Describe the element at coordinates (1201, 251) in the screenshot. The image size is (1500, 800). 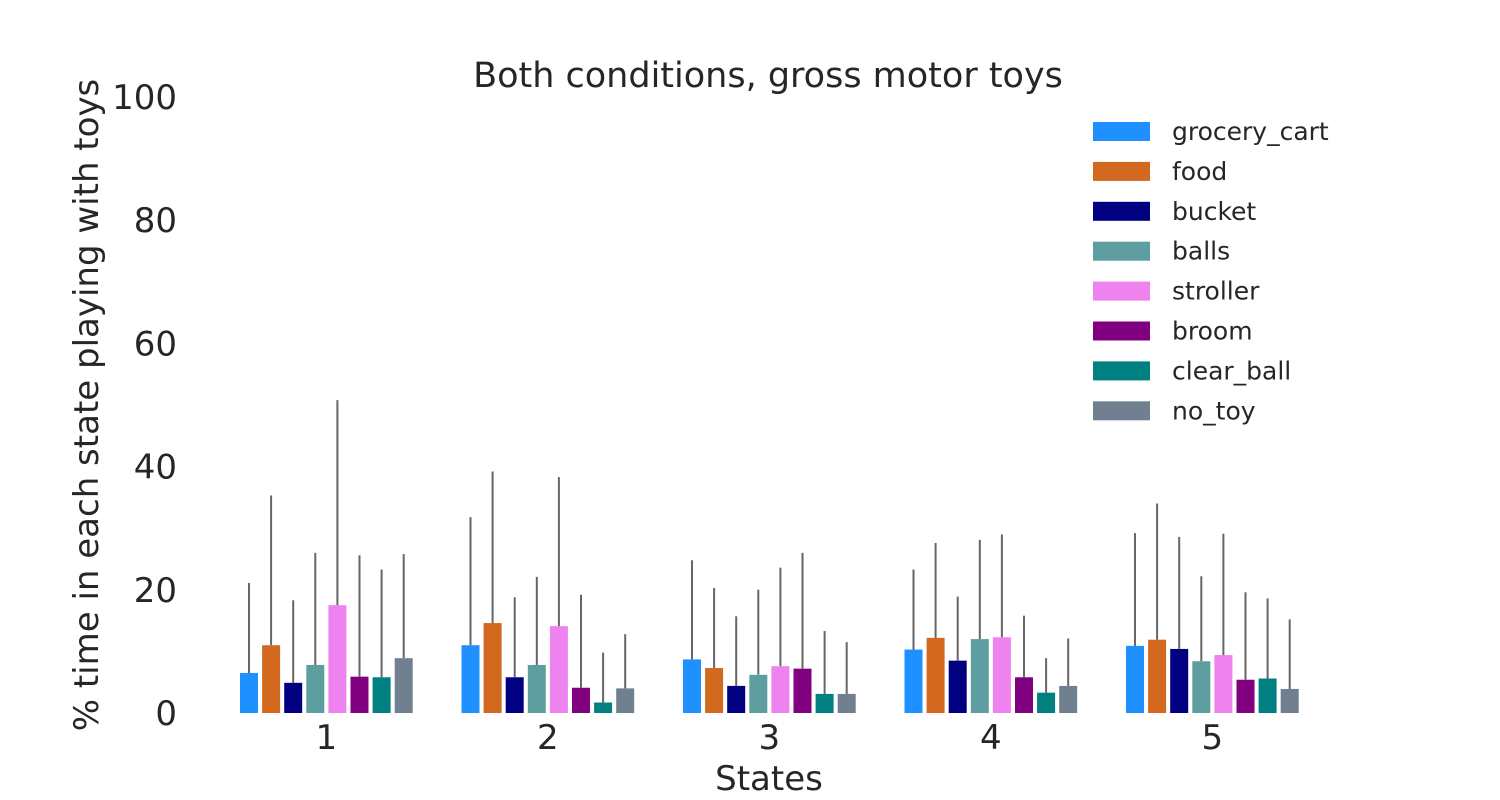
I see `legend-label-balls: balls` at that location.